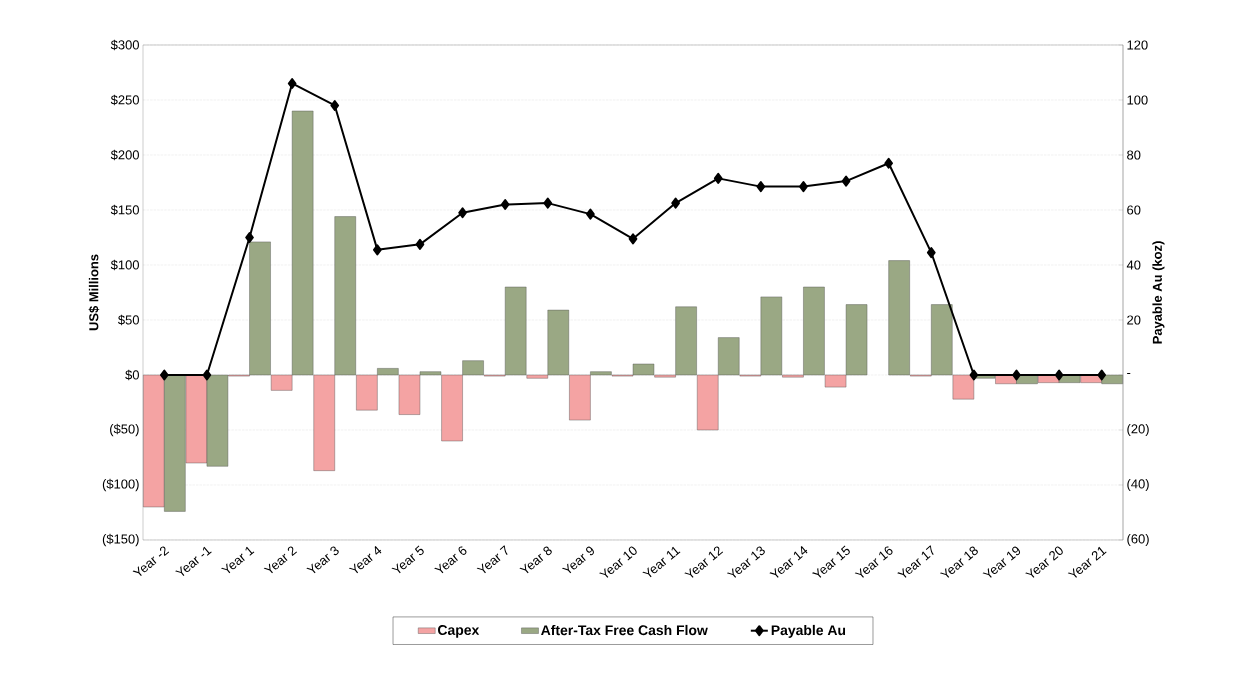 This screenshot has width=1248, height=683. Describe the element at coordinates (94, 292) in the screenshot. I see `y-axis-title: US$ Millions` at that location.